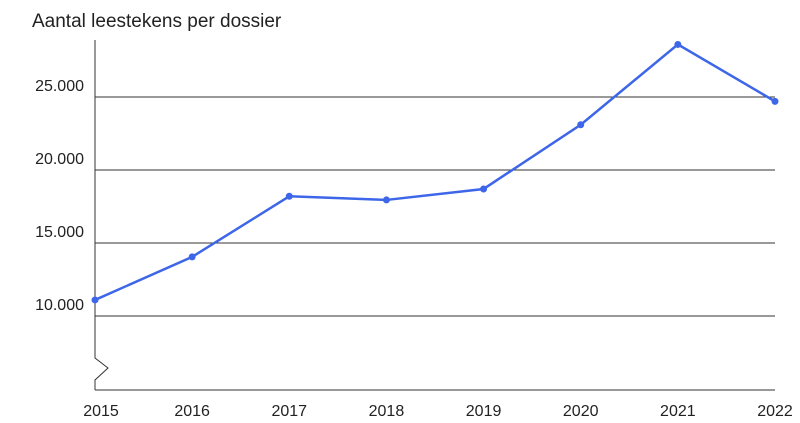 This screenshot has height=423, width=800. Describe the element at coordinates (59, 232) in the screenshot. I see `y-tick-label: 15.000` at that location.